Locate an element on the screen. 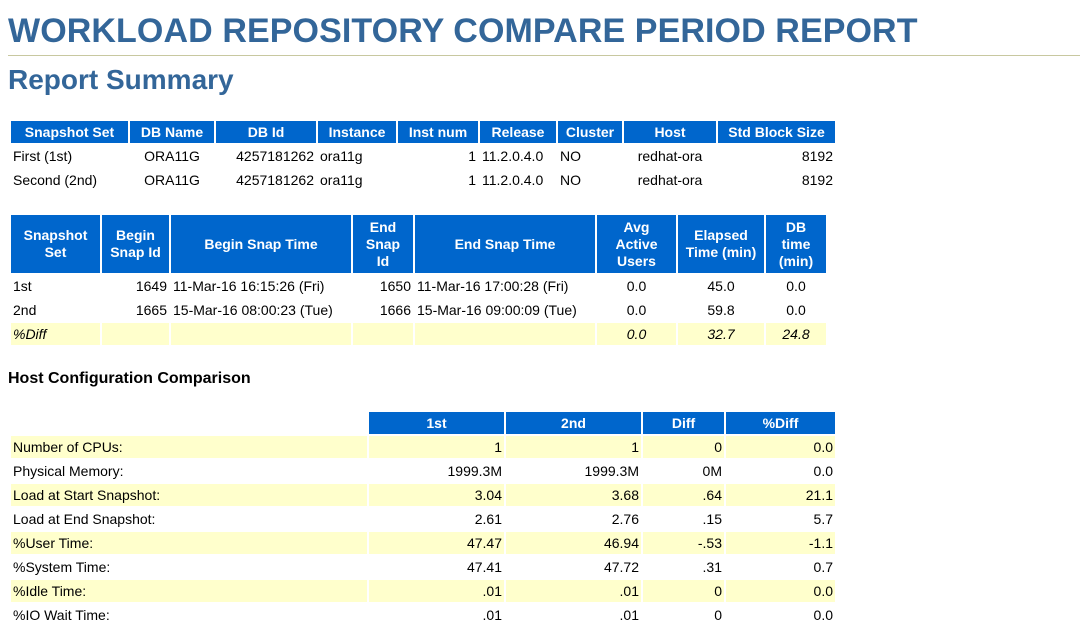 The width and height of the screenshot is (1080, 636). table-row: Number of CPUs: 1 1 0 0.0 is located at coordinates (423, 447).